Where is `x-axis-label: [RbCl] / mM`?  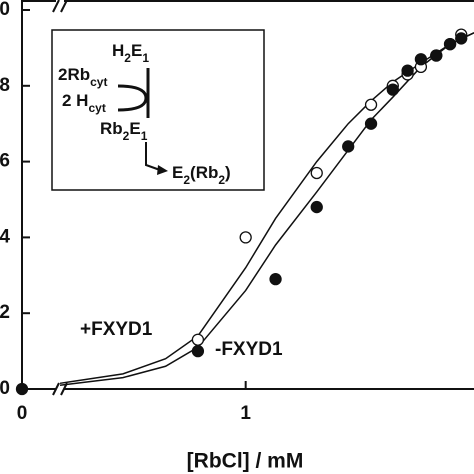
x-axis-label: [RbCl] / mM is located at coordinates (245, 461).